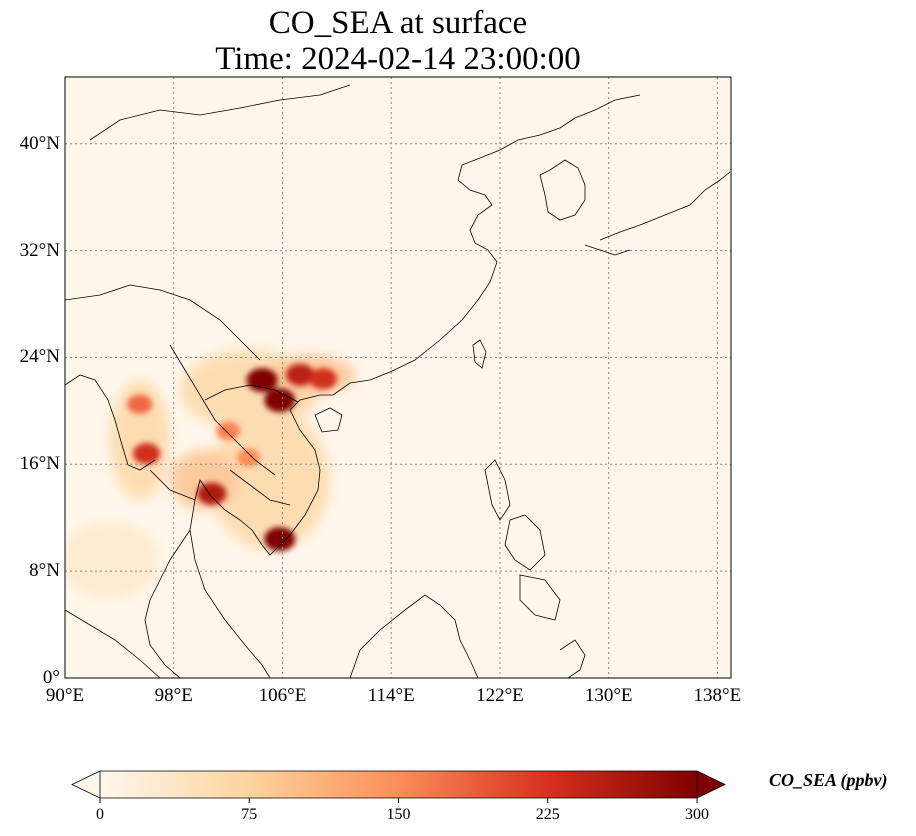  What do you see at coordinates (398, 23) in the screenshot?
I see `map-title: CO_SEA at surface` at bounding box center [398, 23].